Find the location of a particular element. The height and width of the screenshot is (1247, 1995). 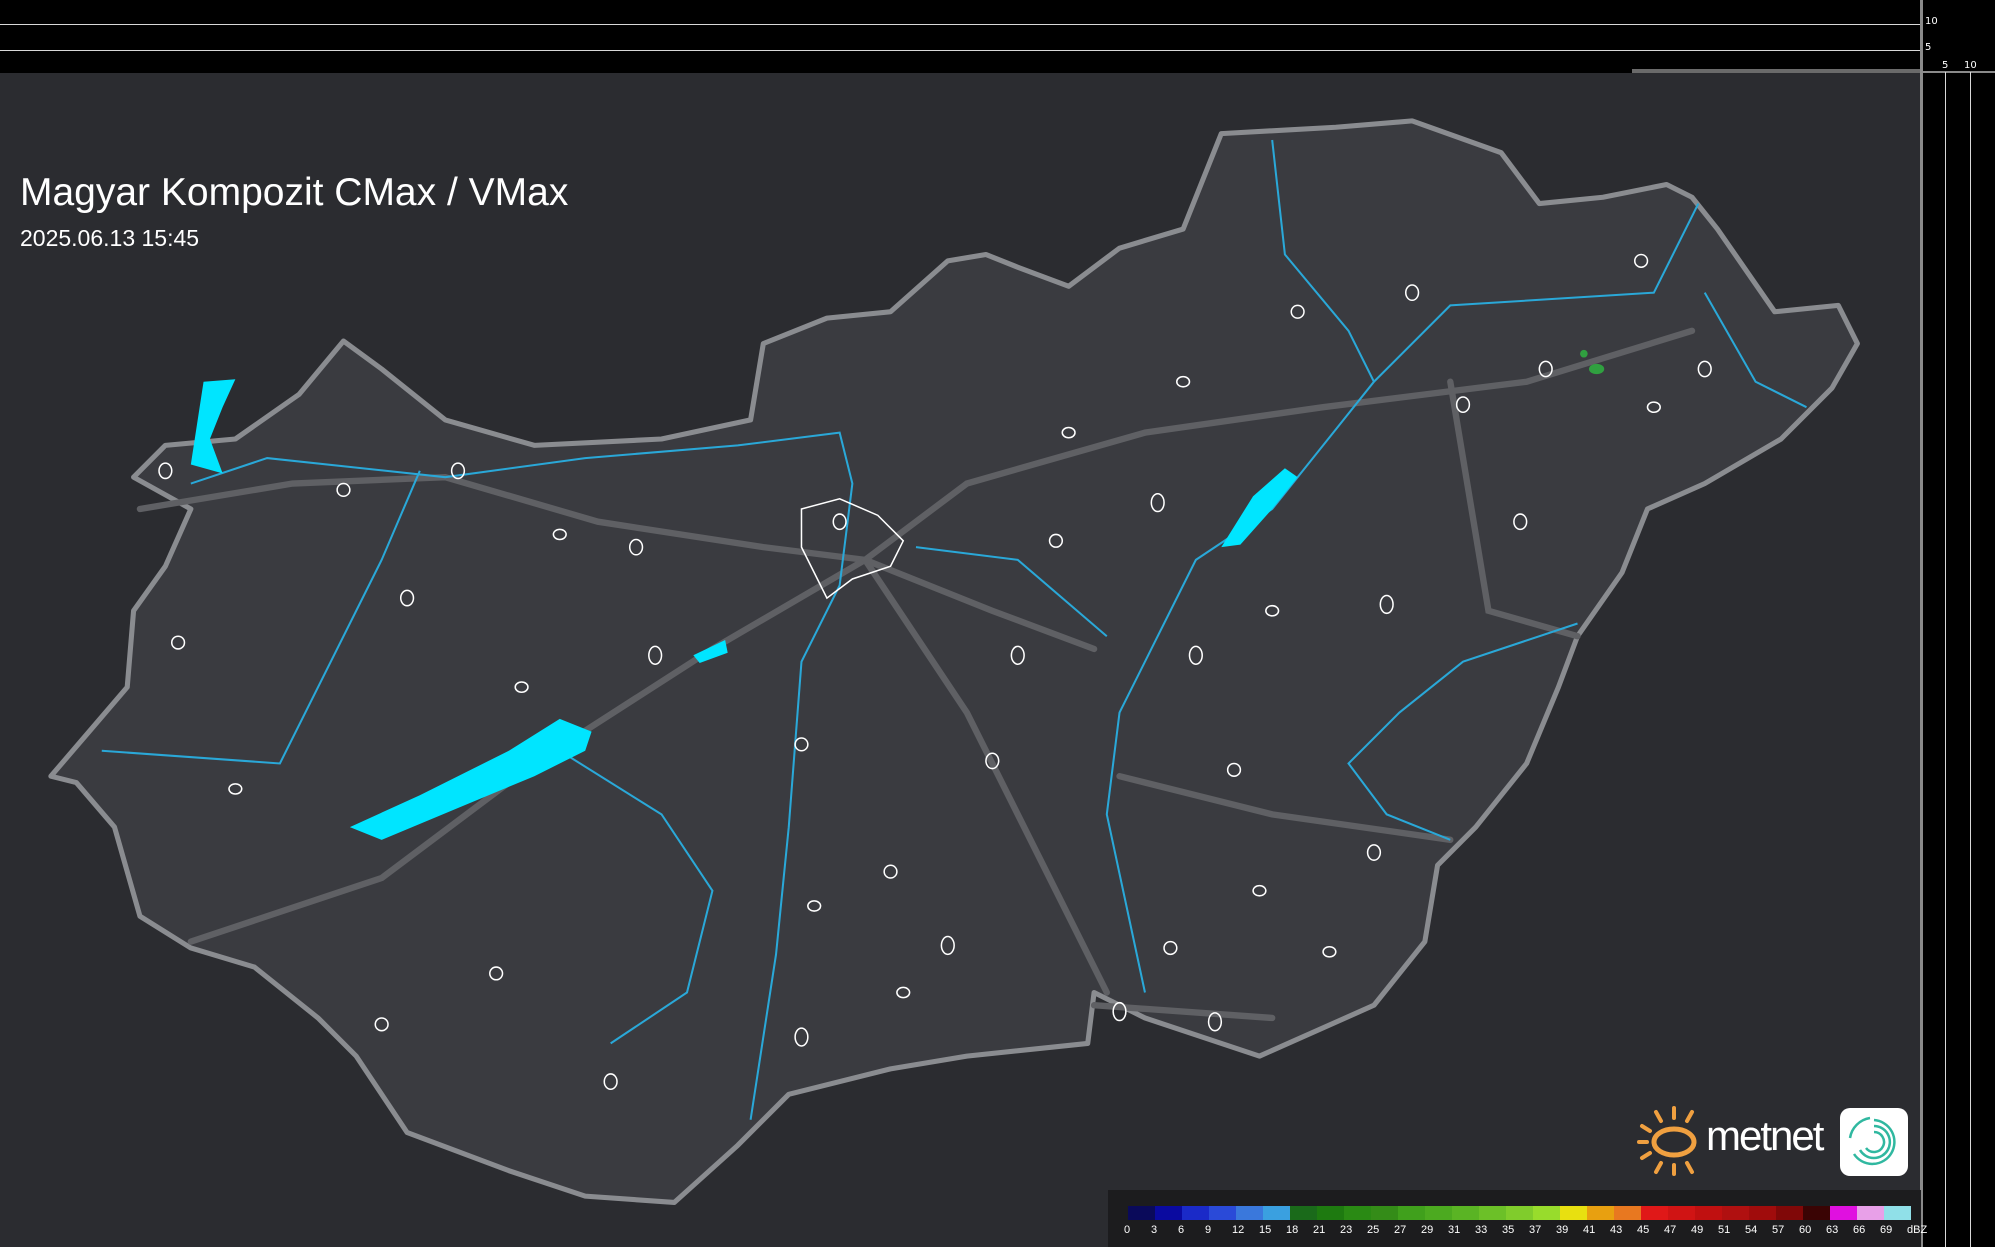

legend-label: 33 is located at coordinates (1481, 1230).